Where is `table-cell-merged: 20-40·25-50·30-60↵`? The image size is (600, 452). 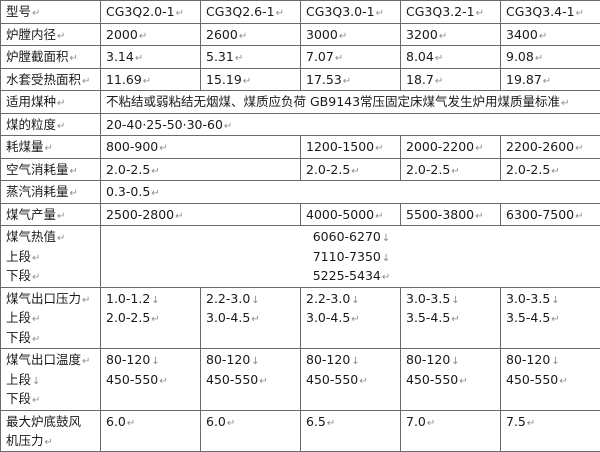
table-cell-merged: 20-40·25-50·30-60↵ is located at coordinates (350, 124).